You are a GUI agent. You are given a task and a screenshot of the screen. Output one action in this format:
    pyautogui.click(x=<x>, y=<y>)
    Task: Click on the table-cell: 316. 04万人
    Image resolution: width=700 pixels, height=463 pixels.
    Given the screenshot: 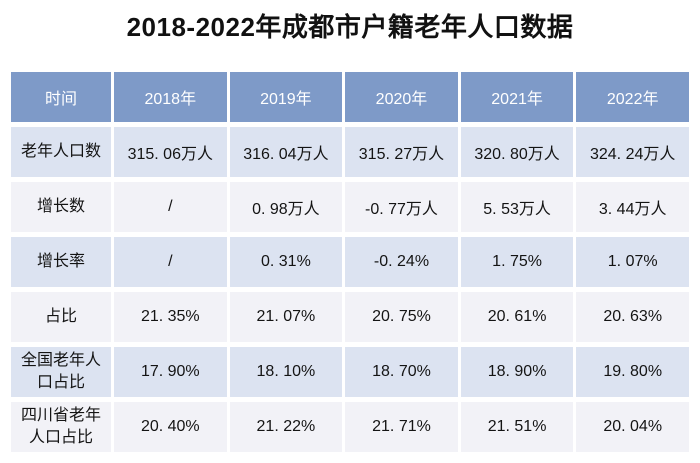 What is the action you would take?
    pyautogui.click(x=286, y=152)
    